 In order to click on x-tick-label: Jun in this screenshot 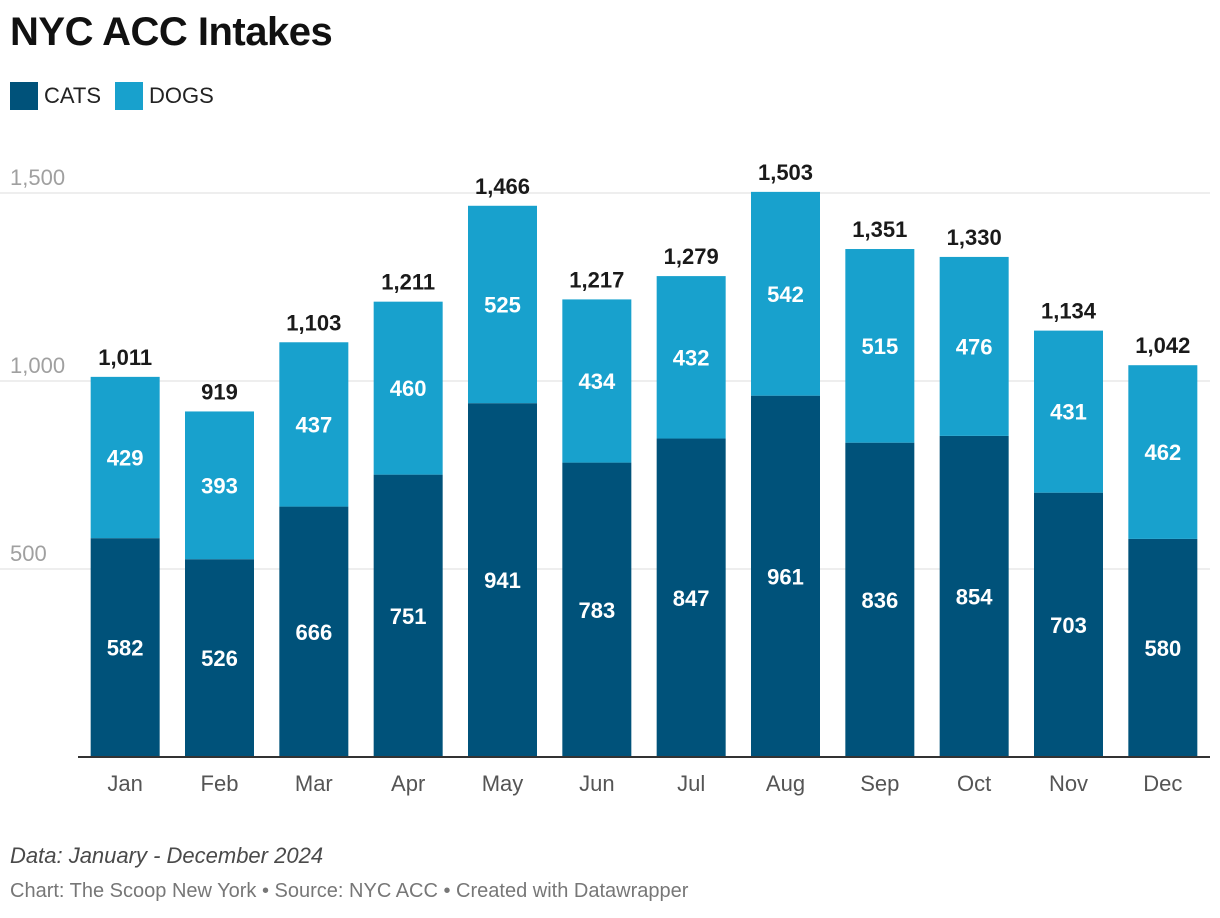, I will do `click(596, 783)`.